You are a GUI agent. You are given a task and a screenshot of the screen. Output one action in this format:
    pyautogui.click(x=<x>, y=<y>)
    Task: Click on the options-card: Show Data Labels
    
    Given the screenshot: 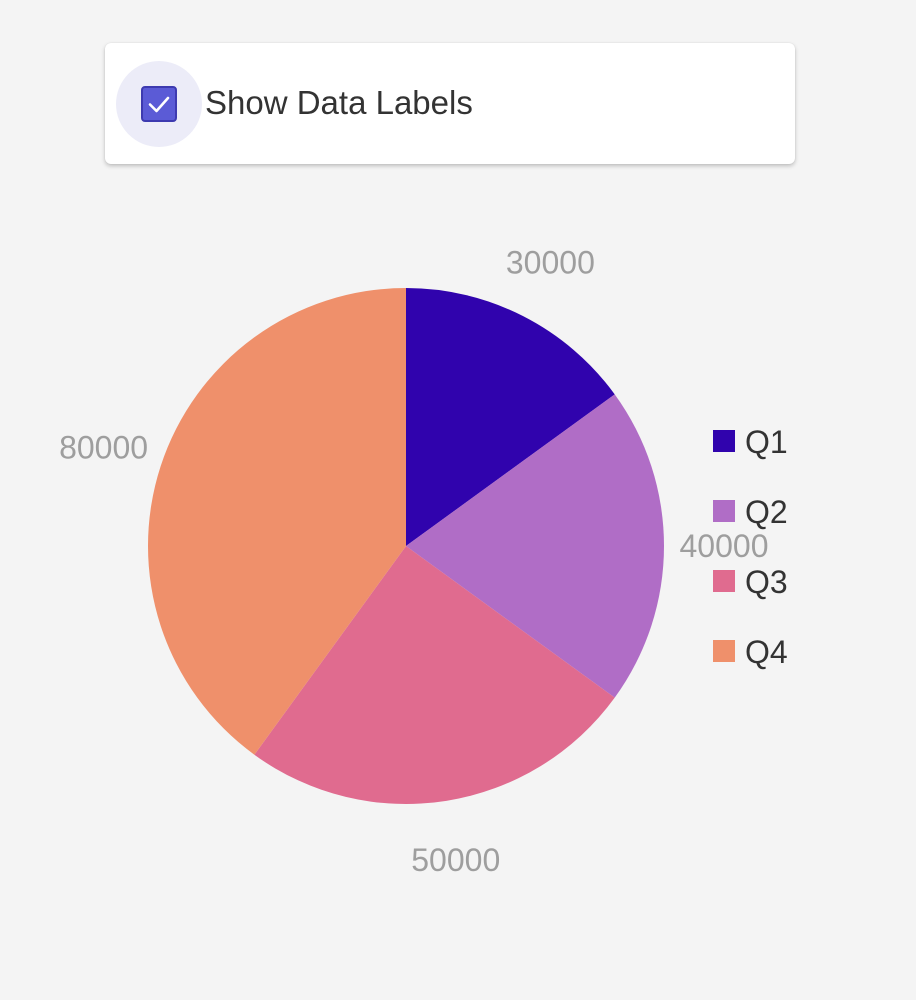 What is the action you would take?
    pyautogui.click(x=450, y=103)
    